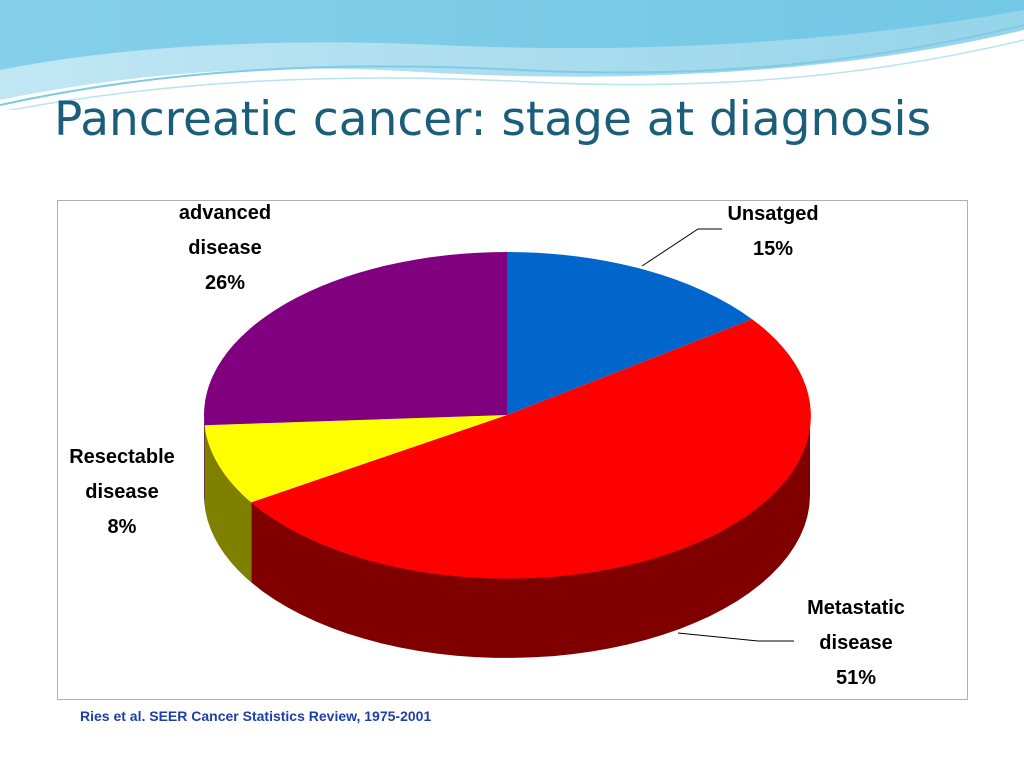  I want to click on data-label-0-line-0: Unsatged, so click(772, 214).